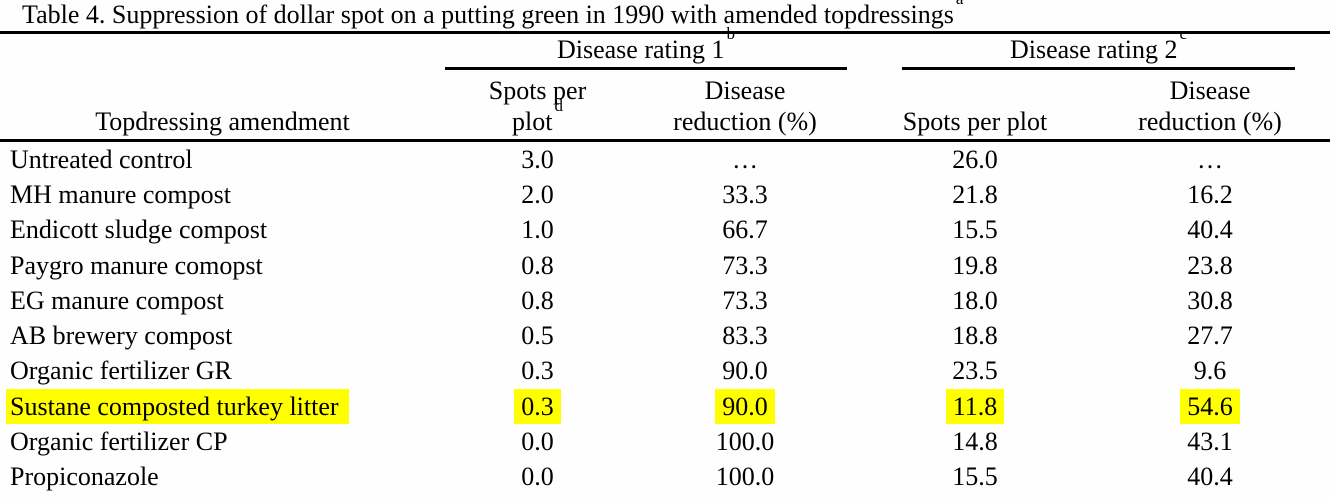 This screenshot has height=499, width=1330. I want to click on spots2-value: 18.0, so click(975, 300).